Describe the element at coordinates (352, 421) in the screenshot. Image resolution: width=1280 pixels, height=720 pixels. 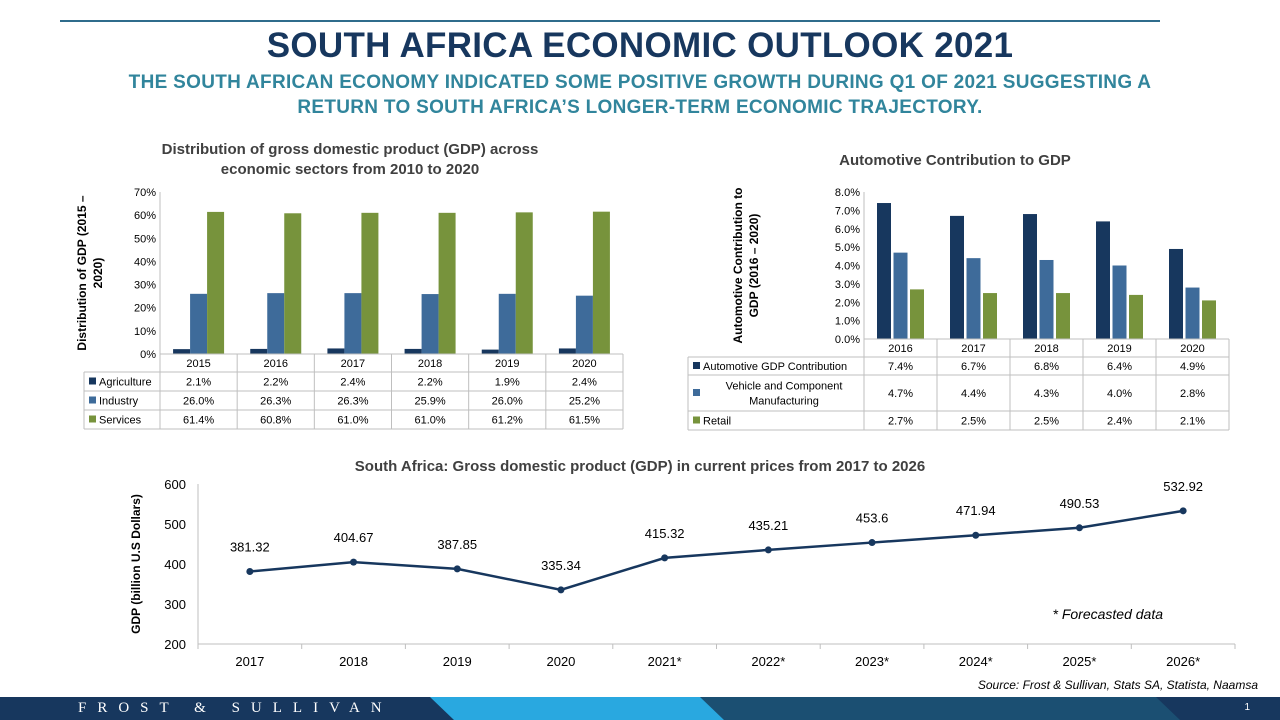
I see `data-label: 61.0%` at that location.